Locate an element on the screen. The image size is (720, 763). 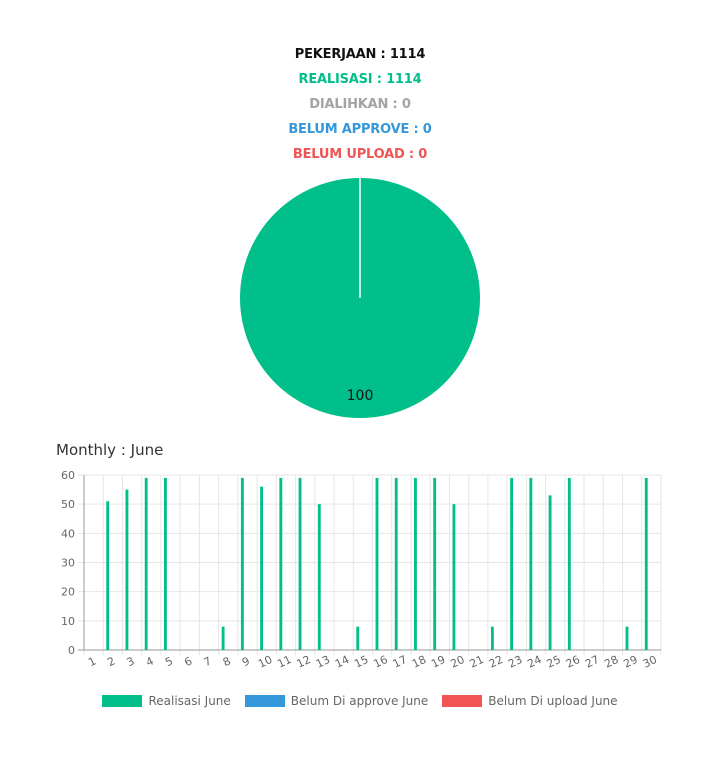
y-tick-label: 20 is located at coordinates (68, 592).